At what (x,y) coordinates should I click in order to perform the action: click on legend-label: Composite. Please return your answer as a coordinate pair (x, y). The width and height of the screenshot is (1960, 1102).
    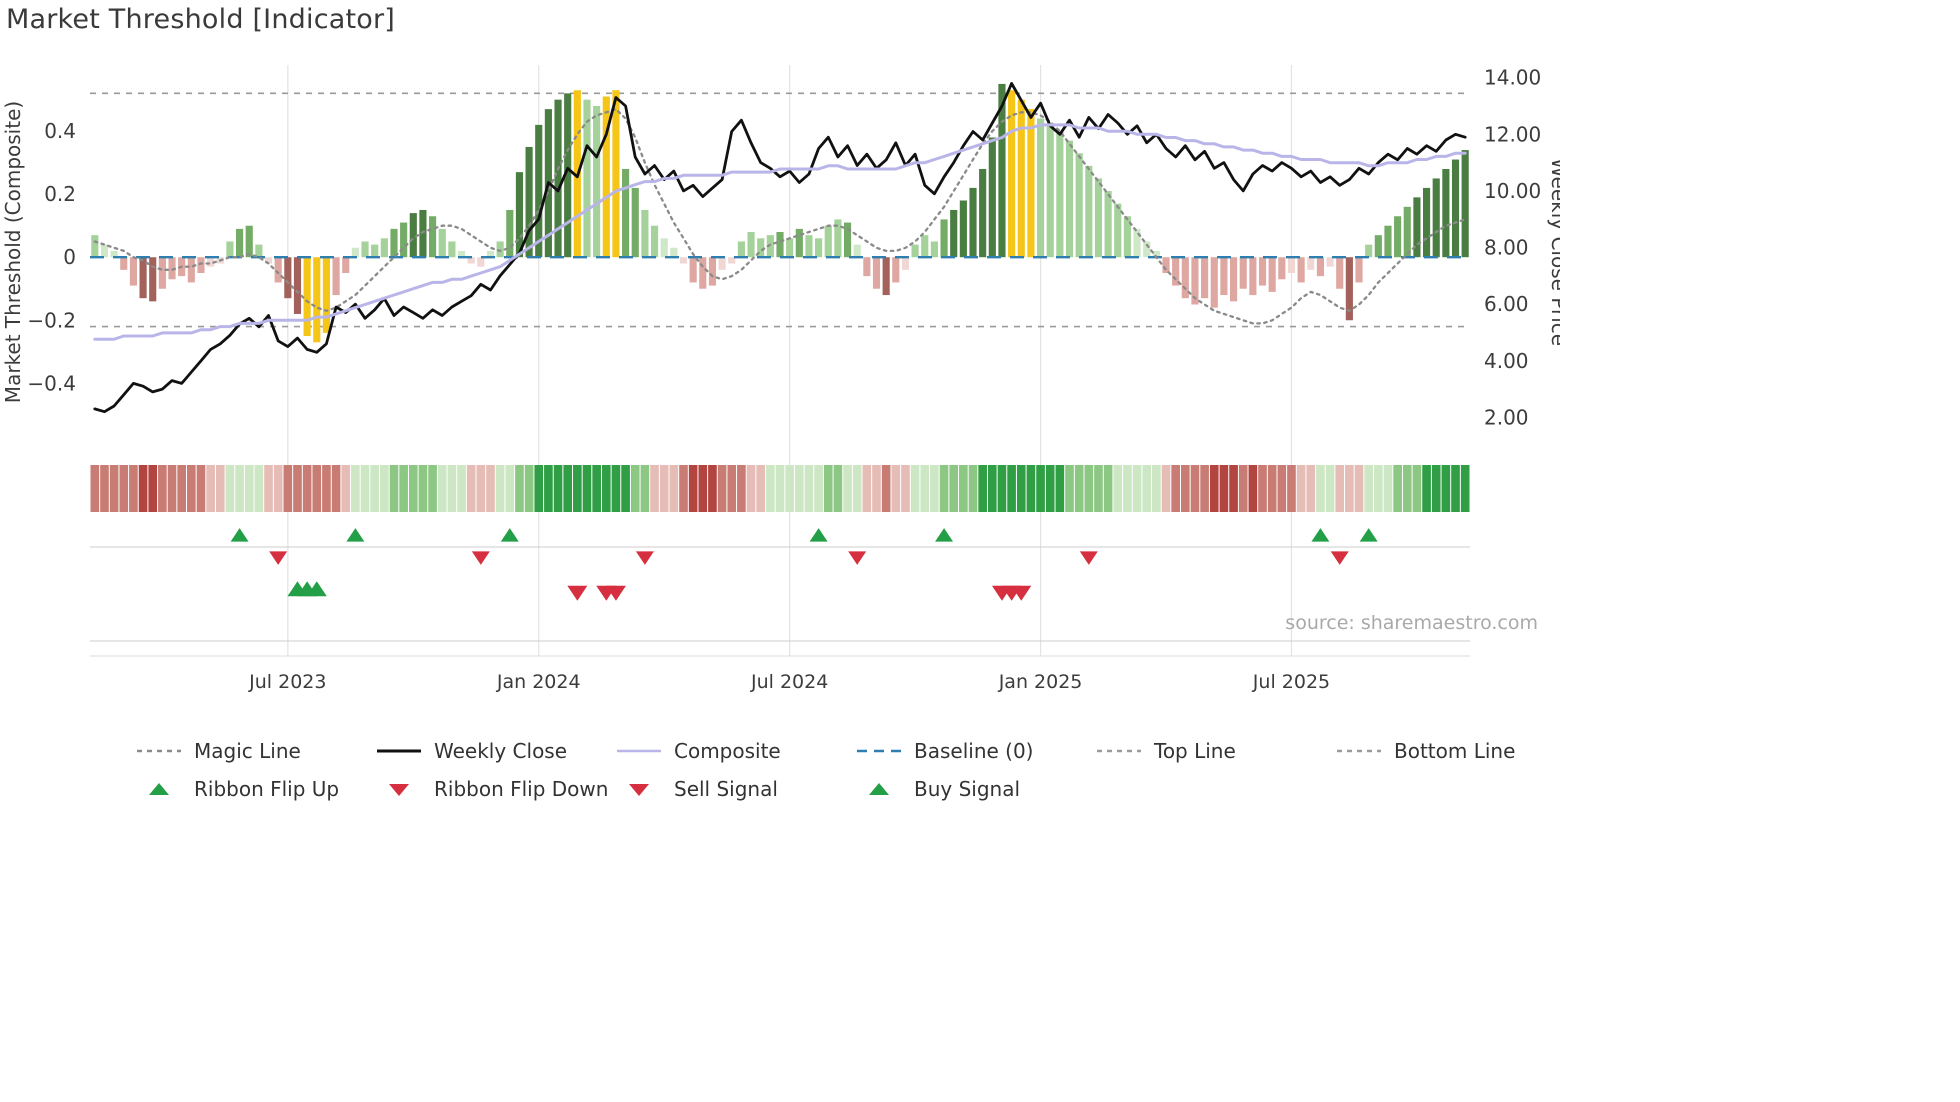
    Looking at the image, I should click on (727, 751).